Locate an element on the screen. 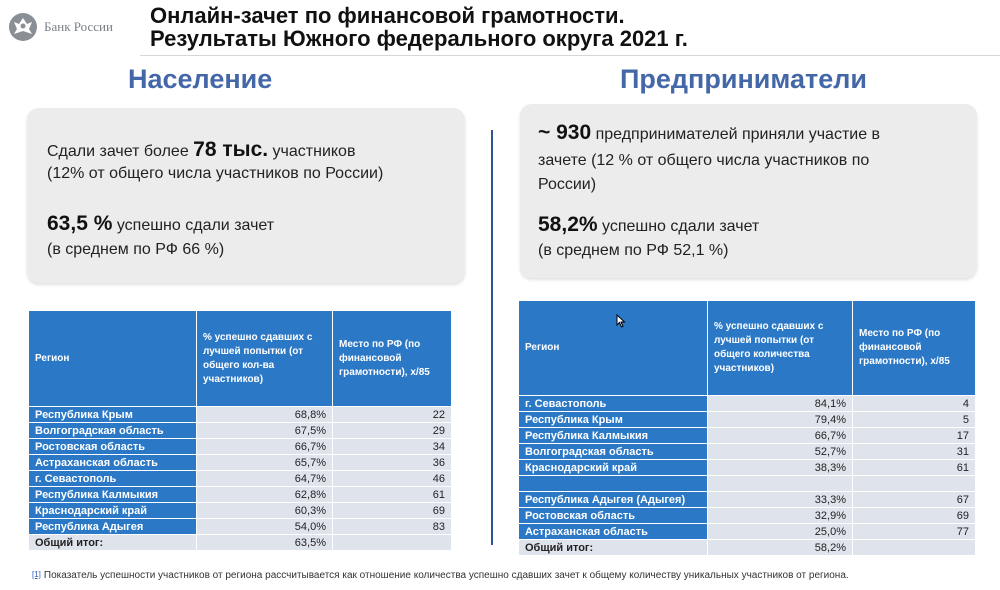  percent-cell: 60,3% is located at coordinates (264, 510).